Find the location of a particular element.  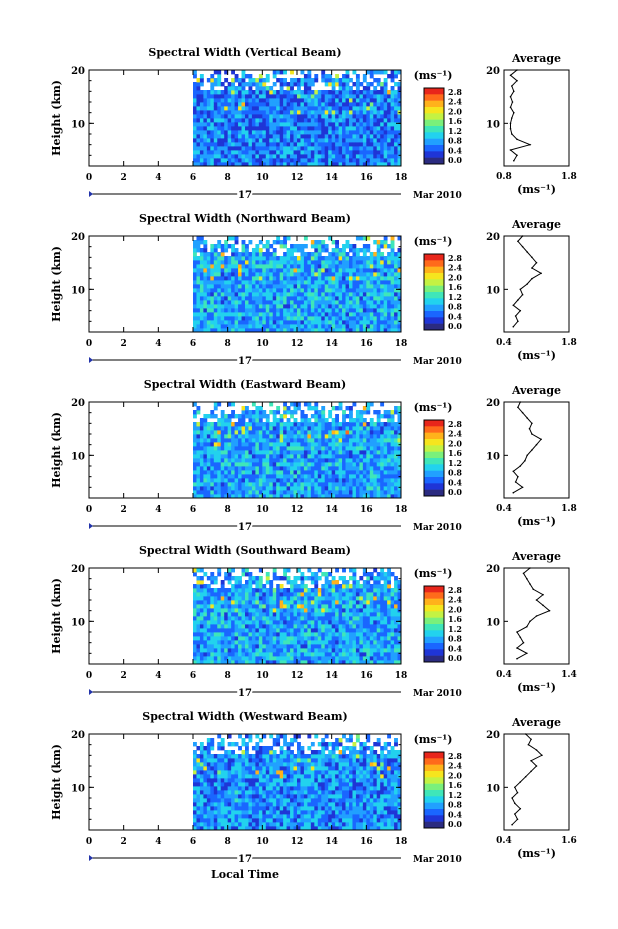

colorbar-swatch is located at coordinates (434, 327).